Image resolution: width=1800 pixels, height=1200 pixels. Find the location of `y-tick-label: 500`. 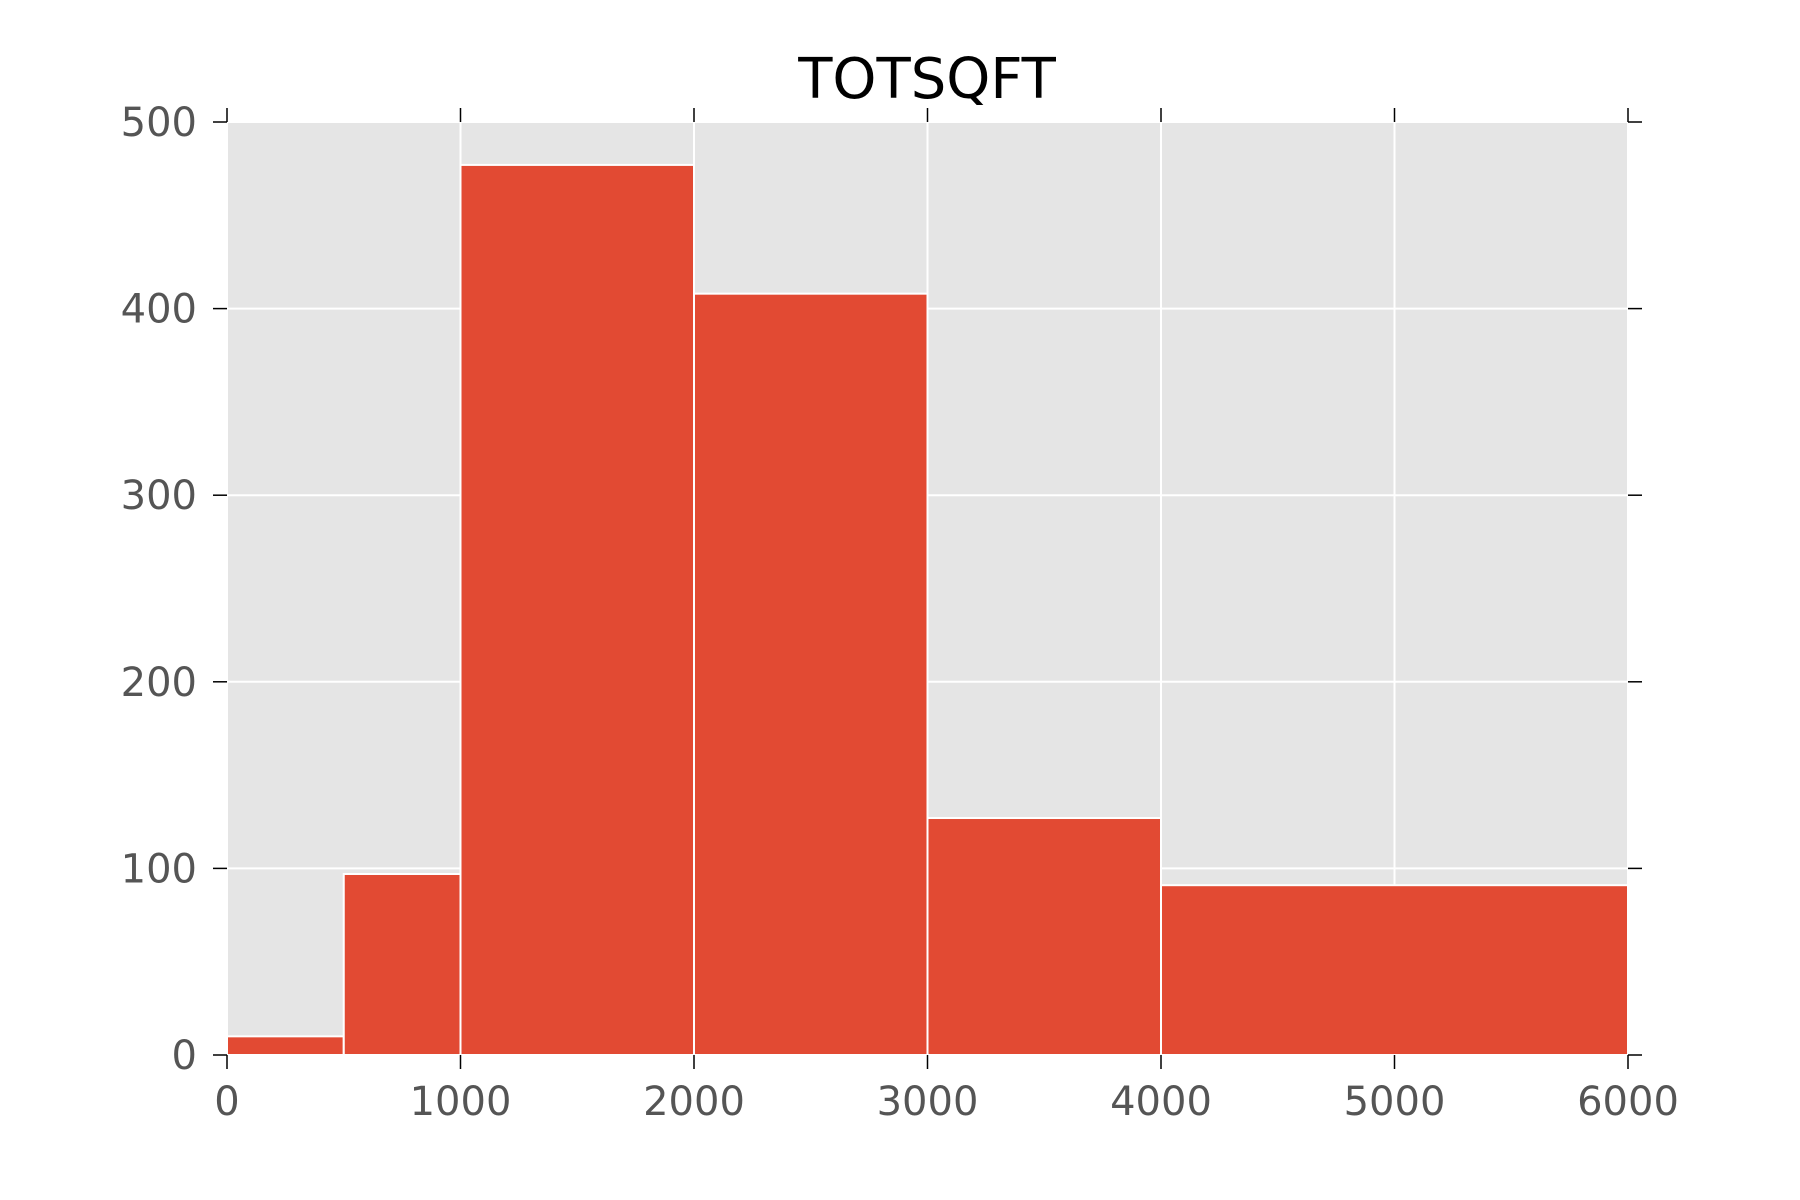

y-tick-label: 500 is located at coordinates (159, 123).